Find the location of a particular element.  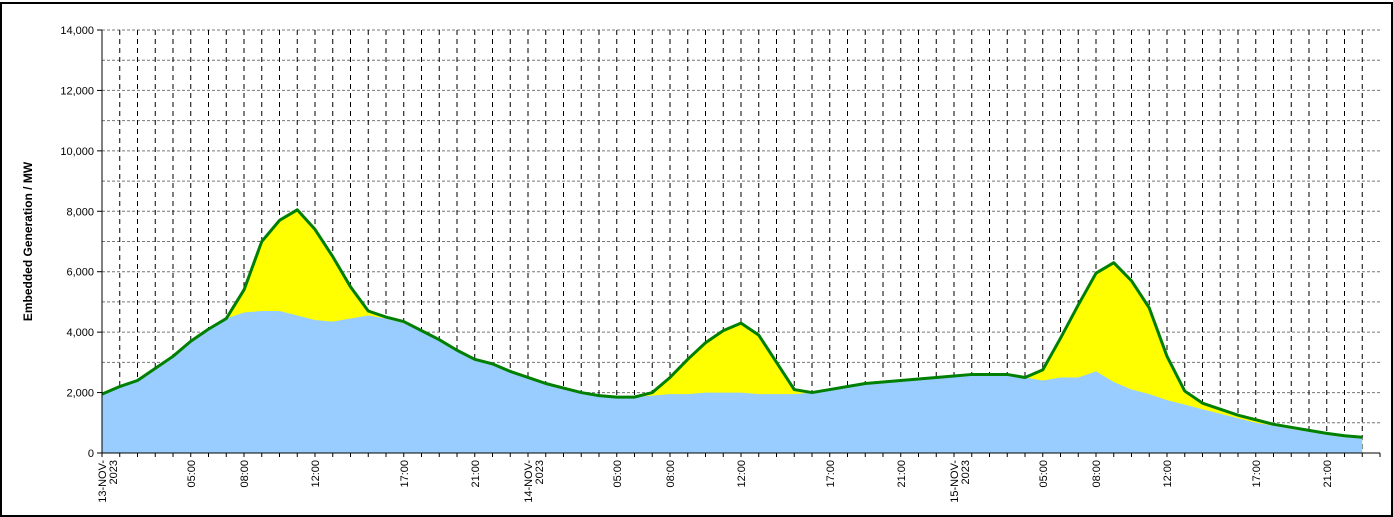

x-tick-label-line: 15-NOV- is located at coordinates (955, 481).